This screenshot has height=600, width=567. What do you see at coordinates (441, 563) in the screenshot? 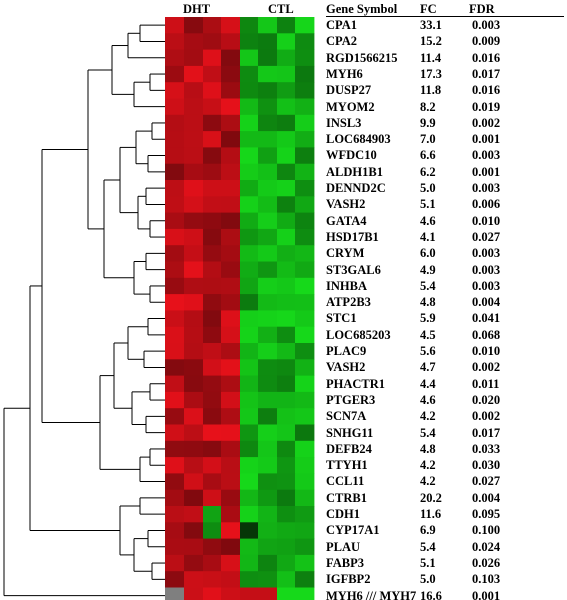
I see `gene-row: FABP3 5.1 0.026` at bounding box center [441, 563].